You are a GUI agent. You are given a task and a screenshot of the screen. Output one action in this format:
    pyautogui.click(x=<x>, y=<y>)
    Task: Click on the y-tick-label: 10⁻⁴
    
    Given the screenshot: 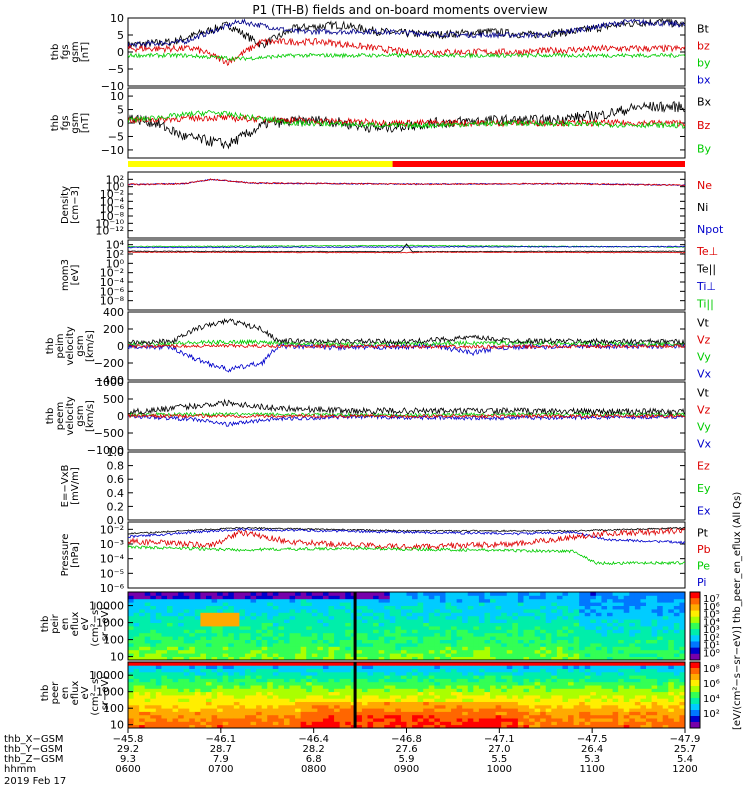 What is the action you would take?
    pyautogui.click(x=112, y=201)
    